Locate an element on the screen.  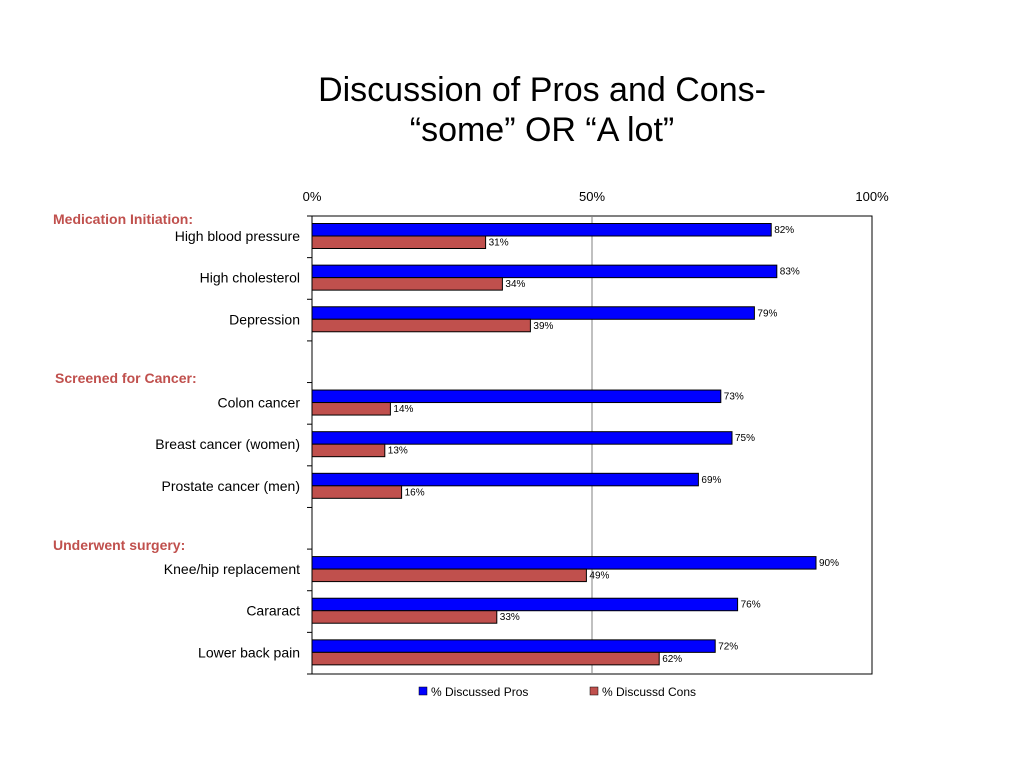
category-label: Breast cancer (women) is located at coordinates (227, 444).